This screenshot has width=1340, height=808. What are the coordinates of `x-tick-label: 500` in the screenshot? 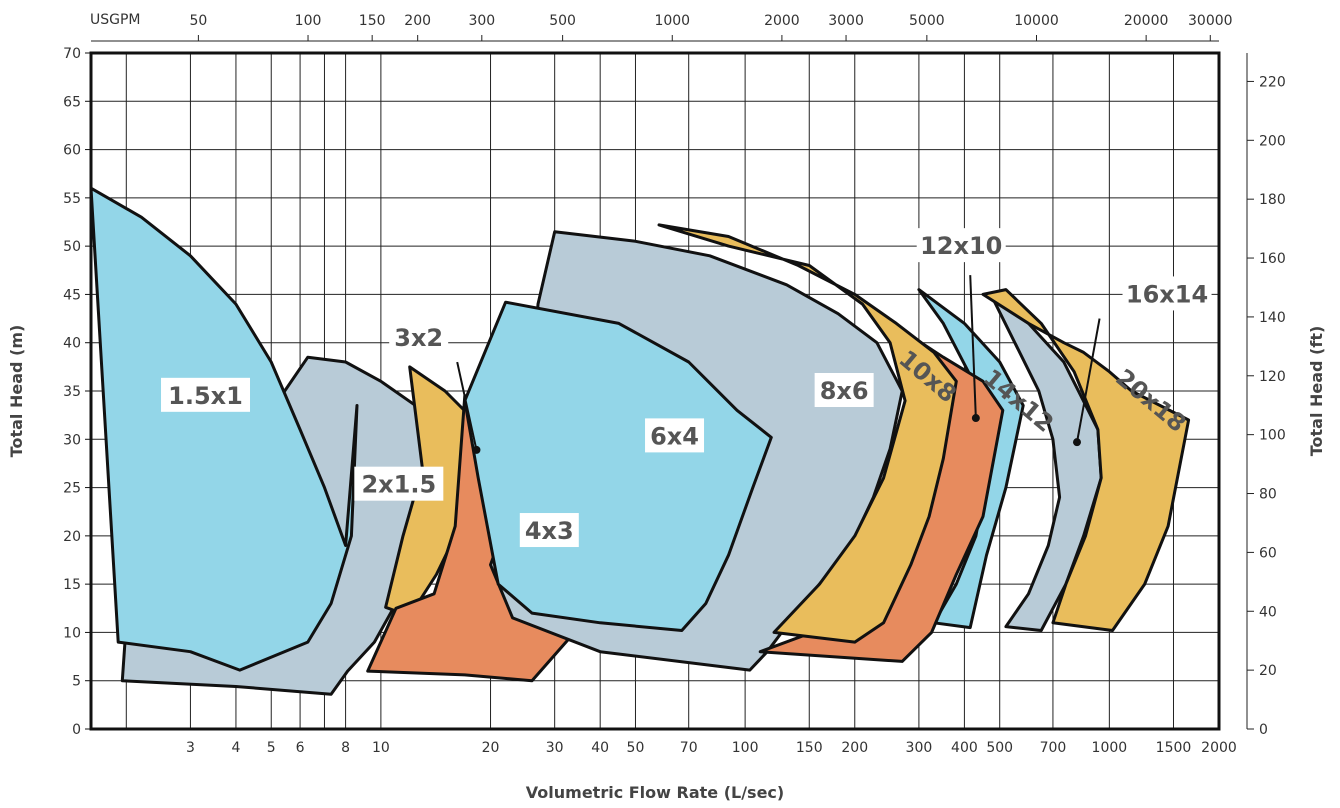 It's located at (999, 748).